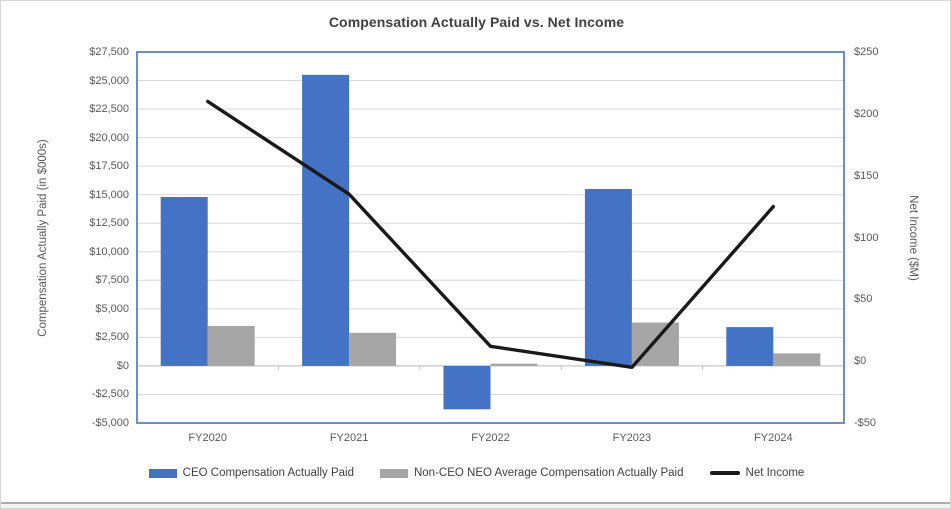  I want to click on bar-ceo-fy2022, so click(467, 387).